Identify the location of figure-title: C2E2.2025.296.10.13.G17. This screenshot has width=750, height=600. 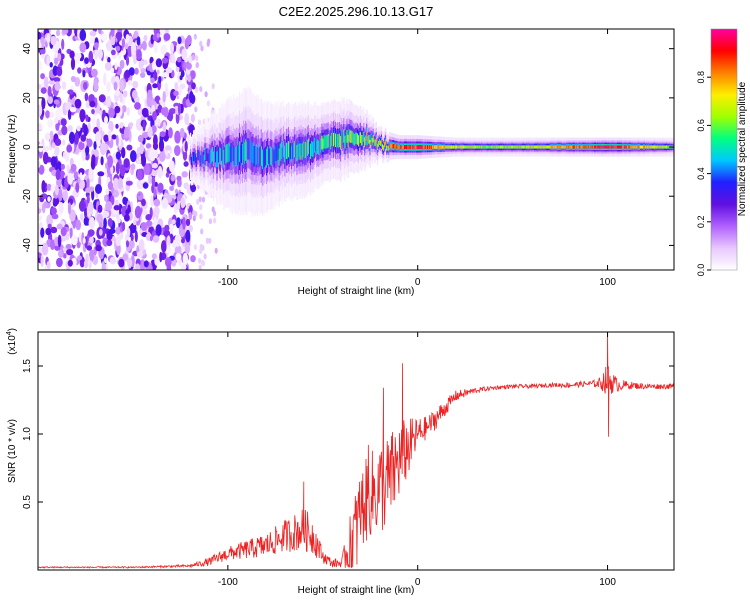
(356, 11).